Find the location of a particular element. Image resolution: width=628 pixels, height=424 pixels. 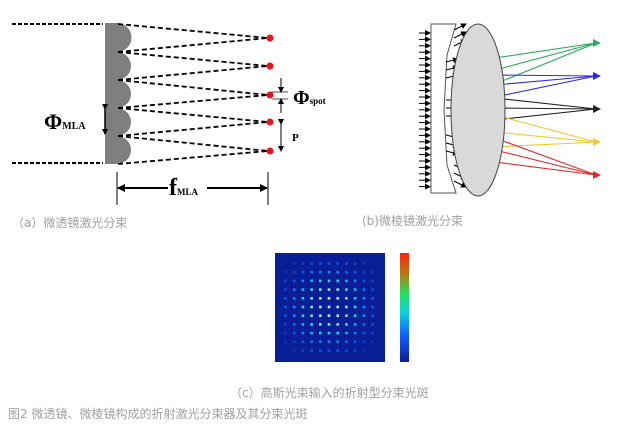

phi-mla-label: ΦMLA is located at coordinates (65, 121).